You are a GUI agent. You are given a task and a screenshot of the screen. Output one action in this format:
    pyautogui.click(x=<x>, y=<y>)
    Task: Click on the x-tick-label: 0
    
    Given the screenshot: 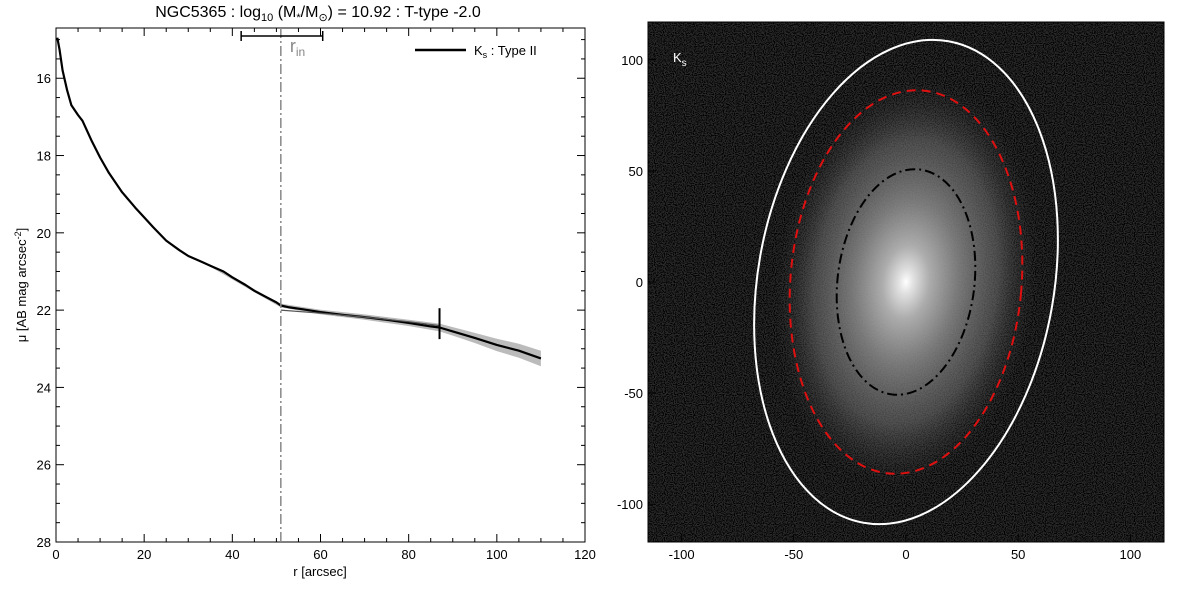 What is the action you would take?
    pyautogui.click(x=55, y=554)
    